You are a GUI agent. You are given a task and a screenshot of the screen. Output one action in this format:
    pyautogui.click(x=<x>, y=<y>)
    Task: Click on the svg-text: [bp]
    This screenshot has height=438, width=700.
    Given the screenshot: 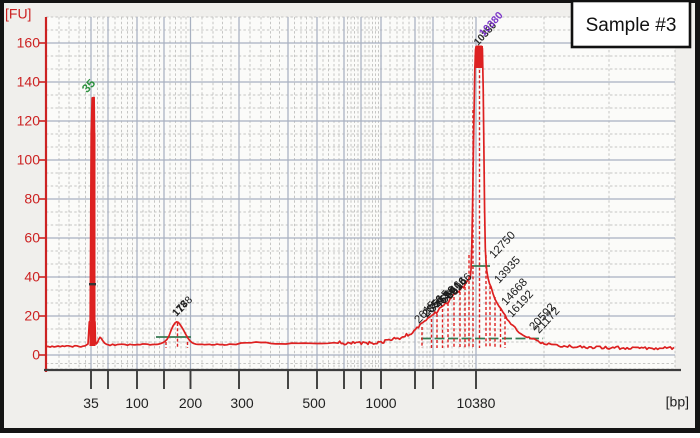 What is the action you would take?
    pyautogui.click(x=677, y=402)
    